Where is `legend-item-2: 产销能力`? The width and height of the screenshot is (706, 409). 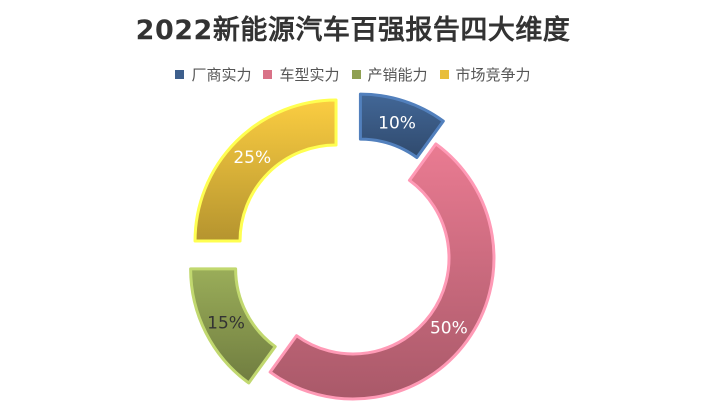
legend-item-2: 产销能力 is located at coordinates (389, 74).